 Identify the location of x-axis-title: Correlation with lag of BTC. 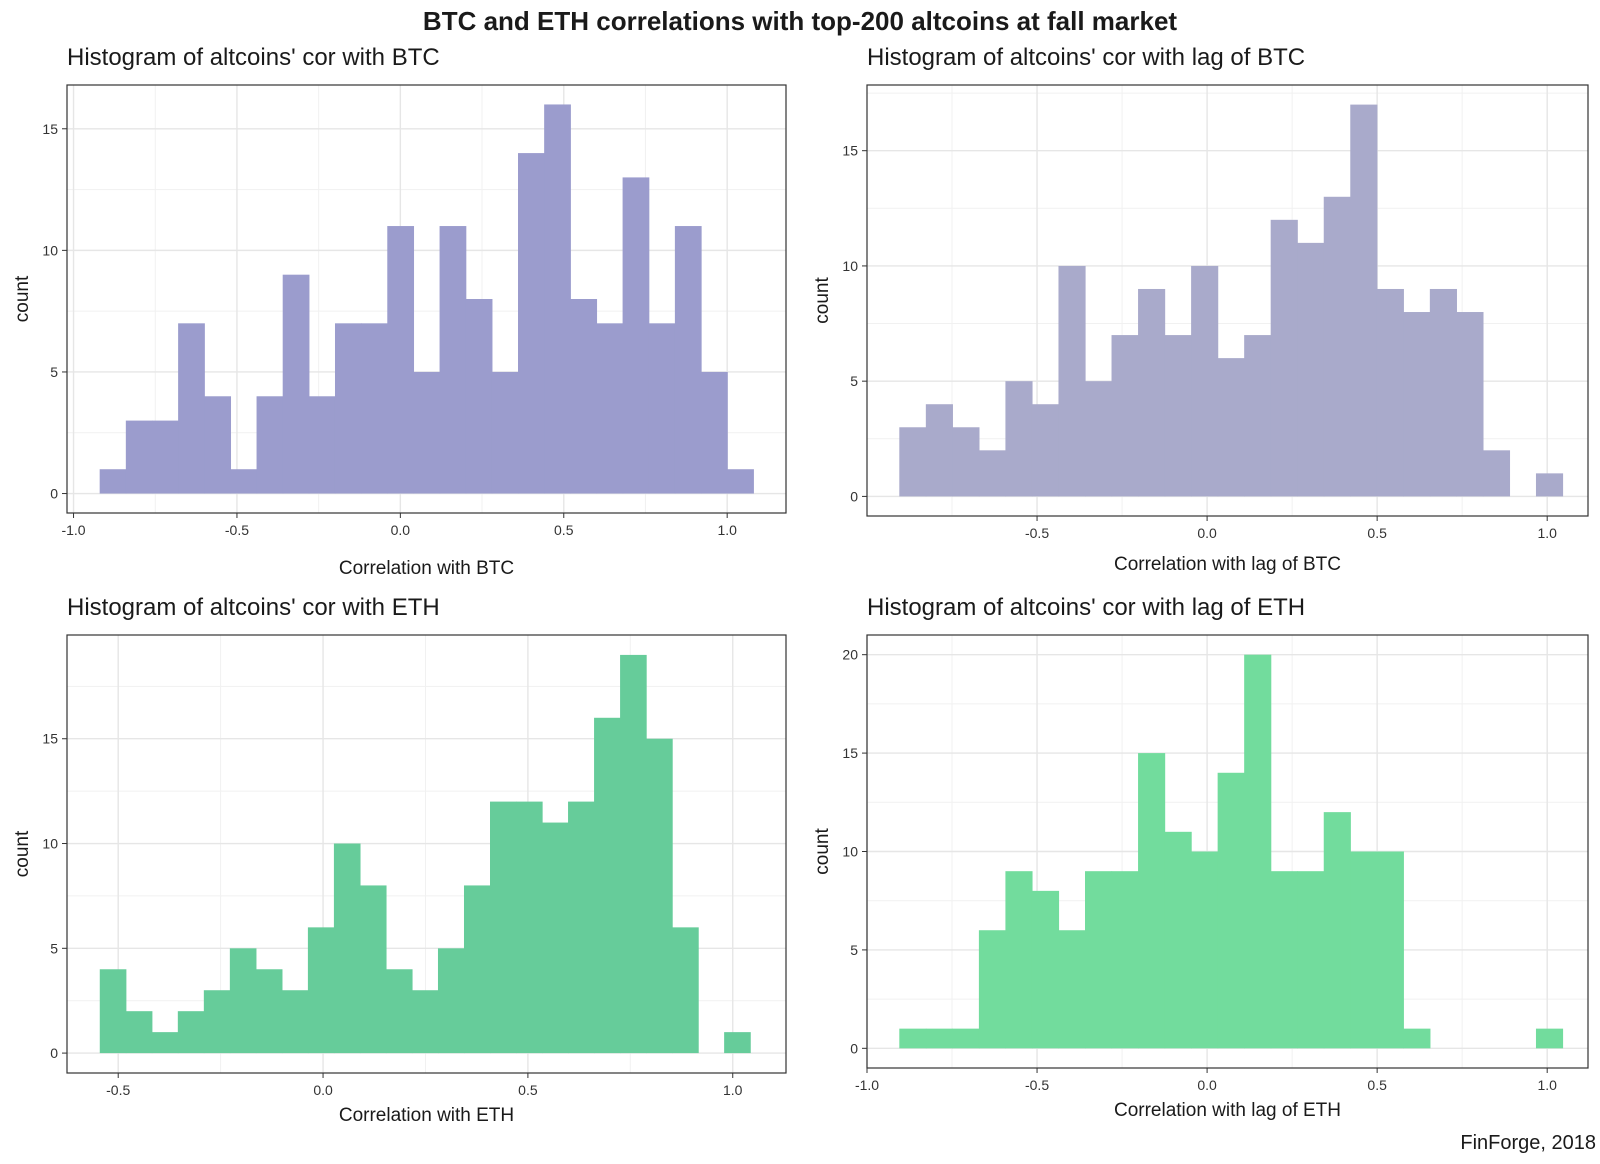
(1227, 564).